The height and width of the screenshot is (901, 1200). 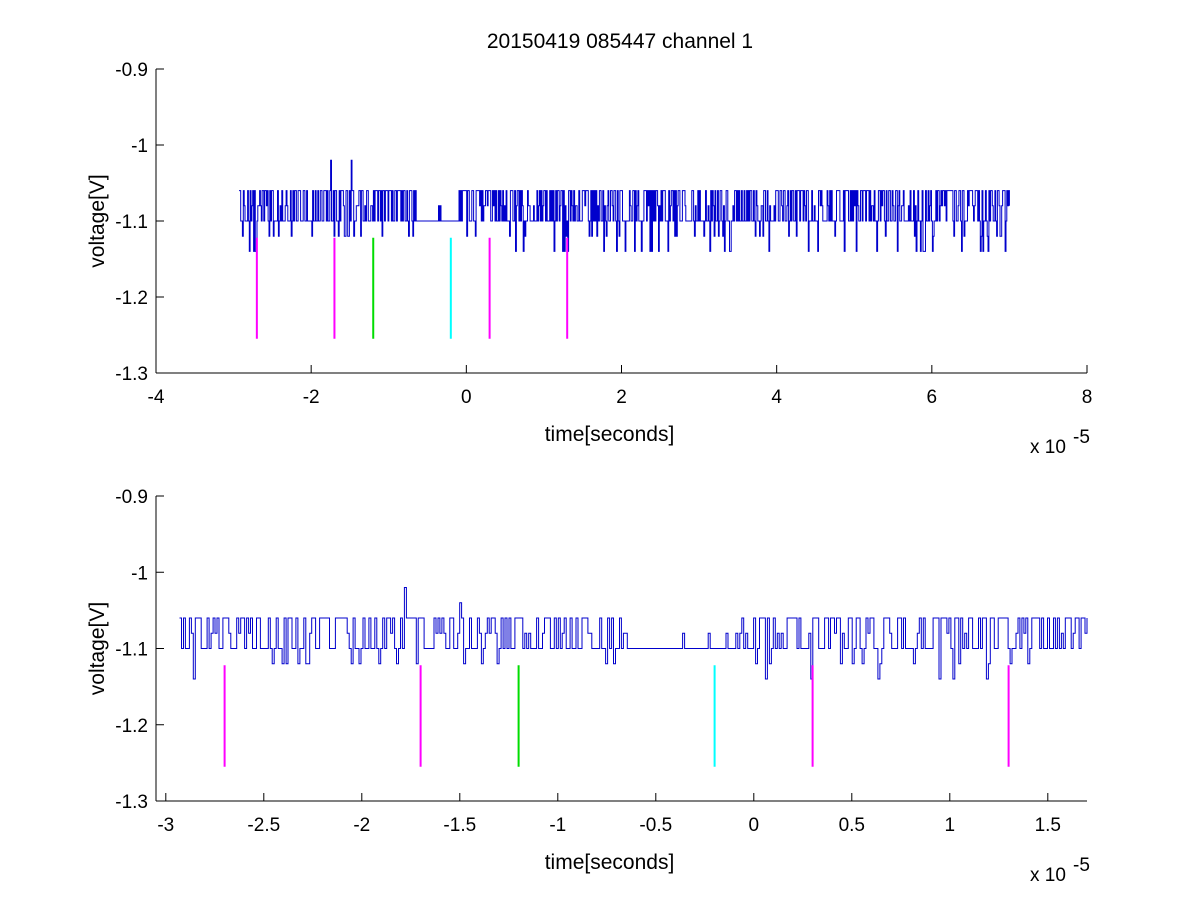 What do you see at coordinates (459, 825) in the screenshot?
I see `x-tick-label: -1.5` at bounding box center [459, 825].